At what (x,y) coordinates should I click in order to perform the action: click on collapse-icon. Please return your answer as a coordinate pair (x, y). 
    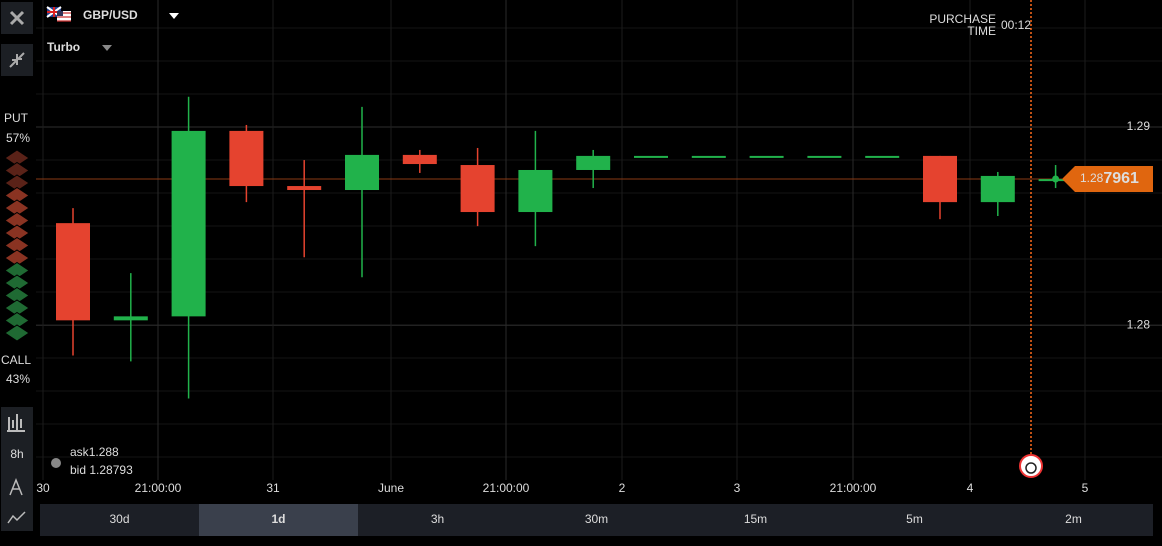
    Looking at the image, I should click on (17, 60).